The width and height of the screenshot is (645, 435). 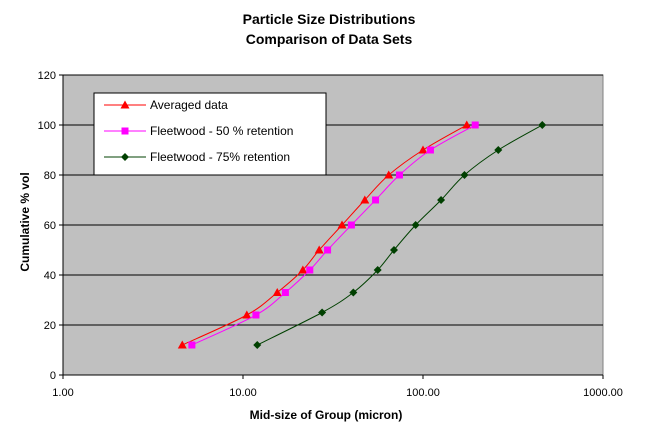 What do you see at coordinates (50, 176) in the screenshot?
I see `y-tick-label-4: 80` at bounding box center [50, 176].